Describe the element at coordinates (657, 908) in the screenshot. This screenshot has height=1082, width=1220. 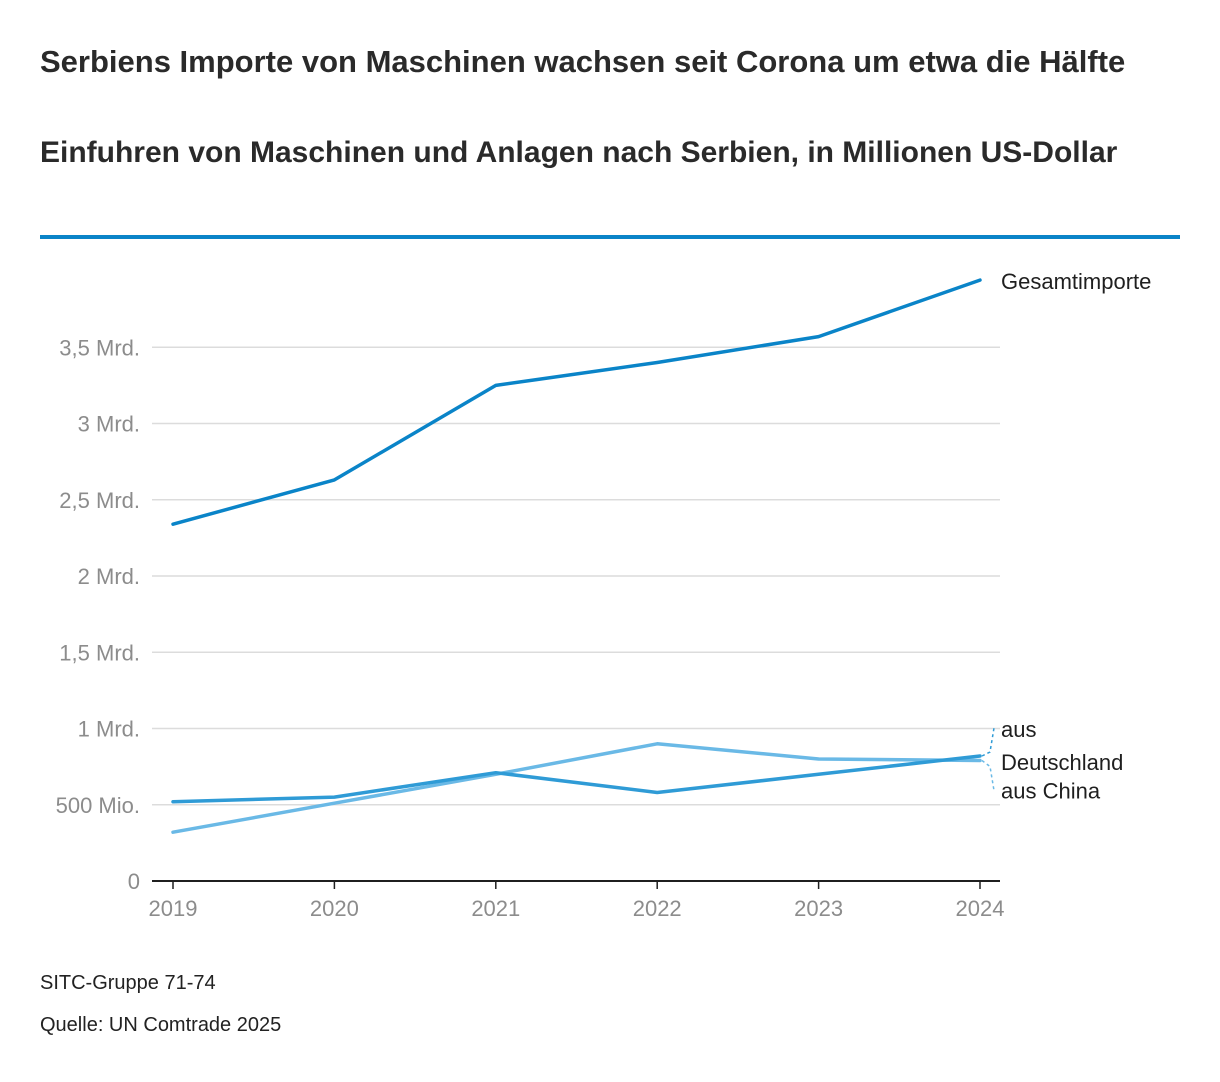
I see `x-tick-label: 2022` at that location.